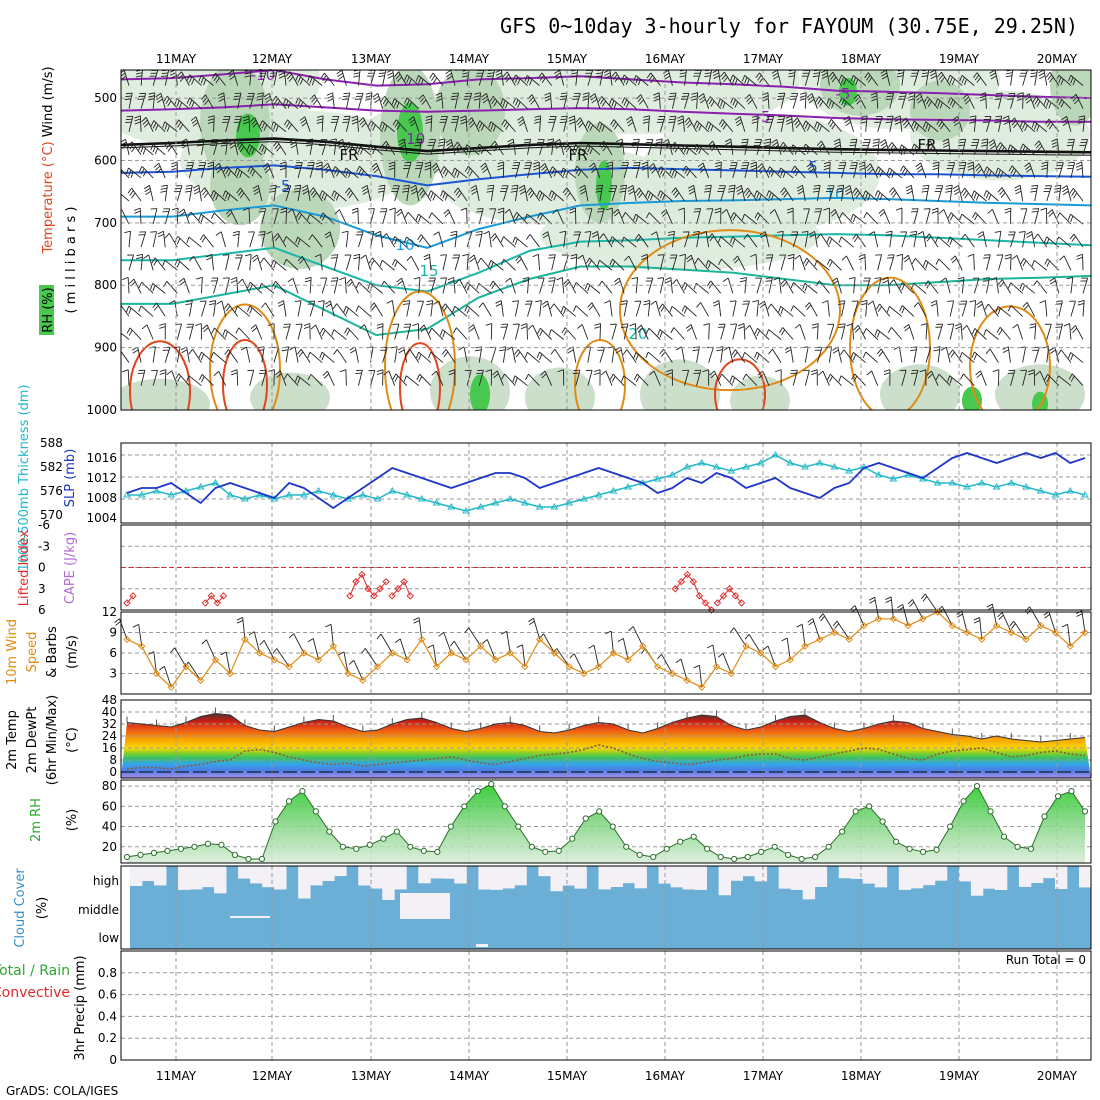  I want to click on upper-ylabel-main-part: Wind (m/s), so click(48, 101).